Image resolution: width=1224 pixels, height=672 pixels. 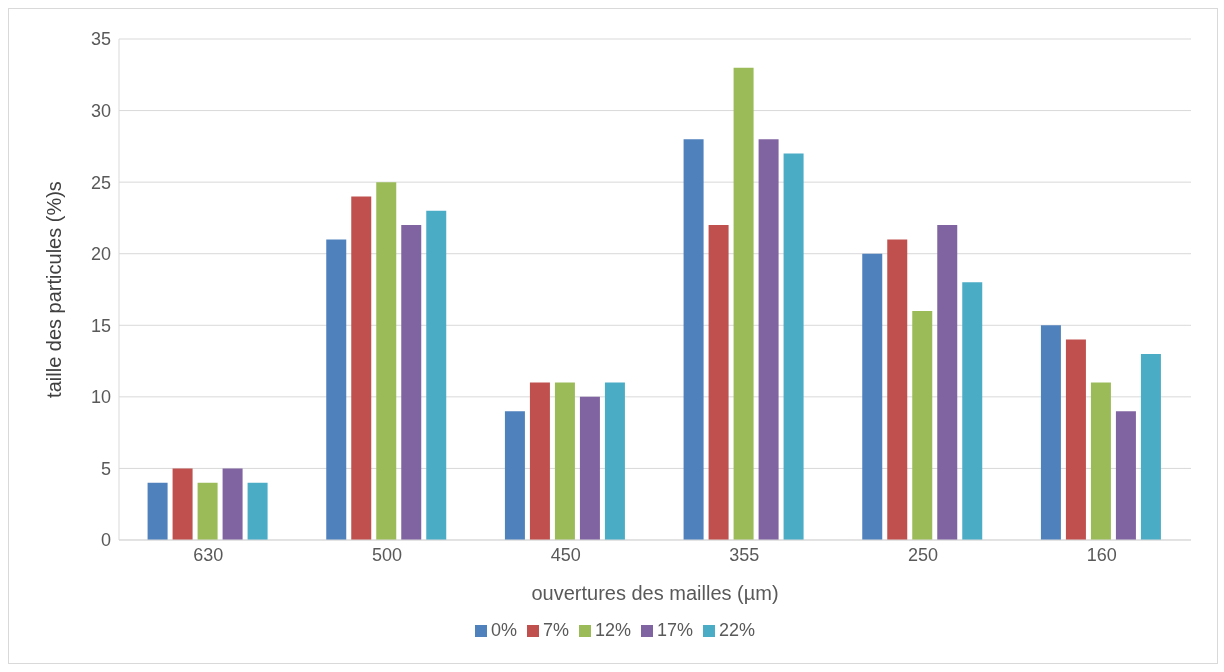 I want to click on legend-label: 7%, so click(x=555, y=630).